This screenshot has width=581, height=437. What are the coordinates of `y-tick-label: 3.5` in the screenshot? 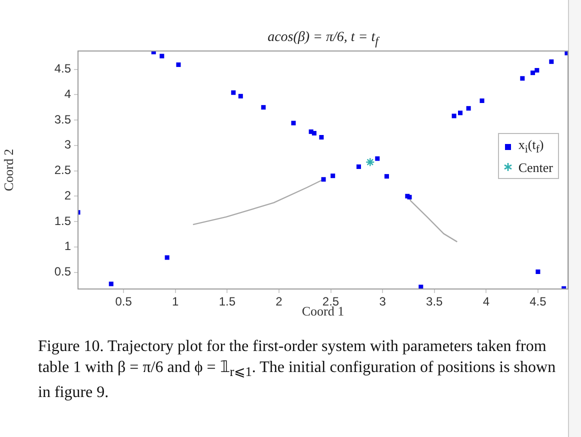 It's located at (63, 119).